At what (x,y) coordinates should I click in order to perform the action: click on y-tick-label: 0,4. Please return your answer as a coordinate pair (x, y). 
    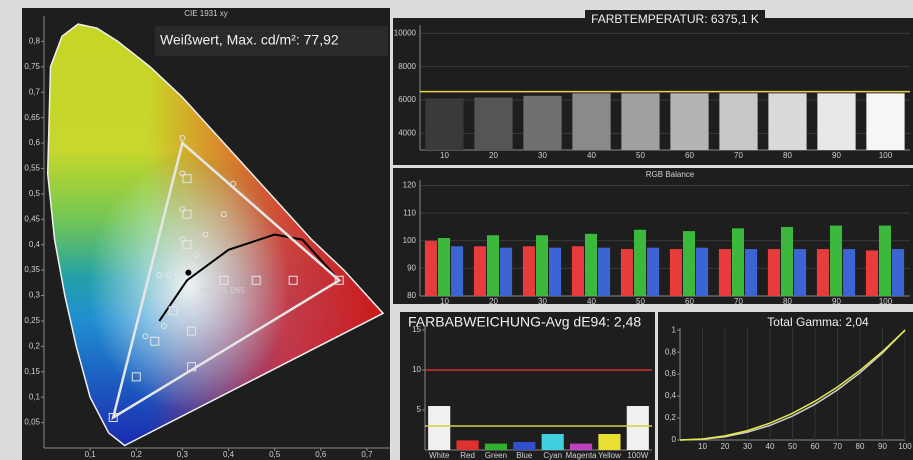
    Looking at the image, I should click on (671, 395).